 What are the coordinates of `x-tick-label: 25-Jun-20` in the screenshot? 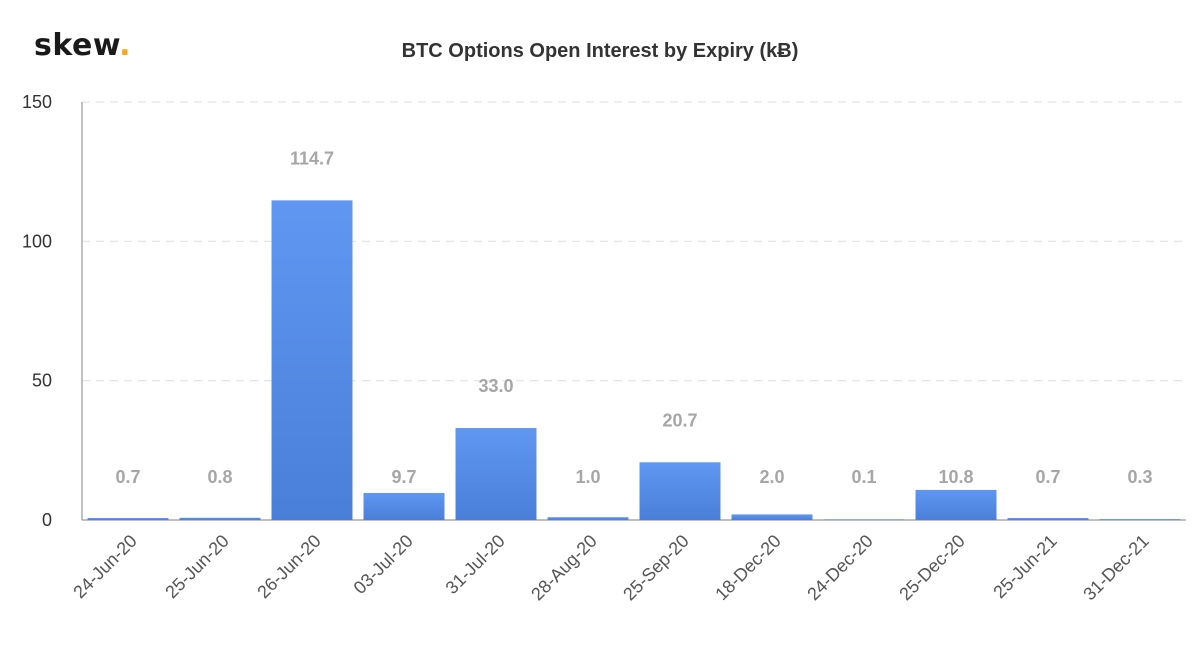 It's located at (196, 566).